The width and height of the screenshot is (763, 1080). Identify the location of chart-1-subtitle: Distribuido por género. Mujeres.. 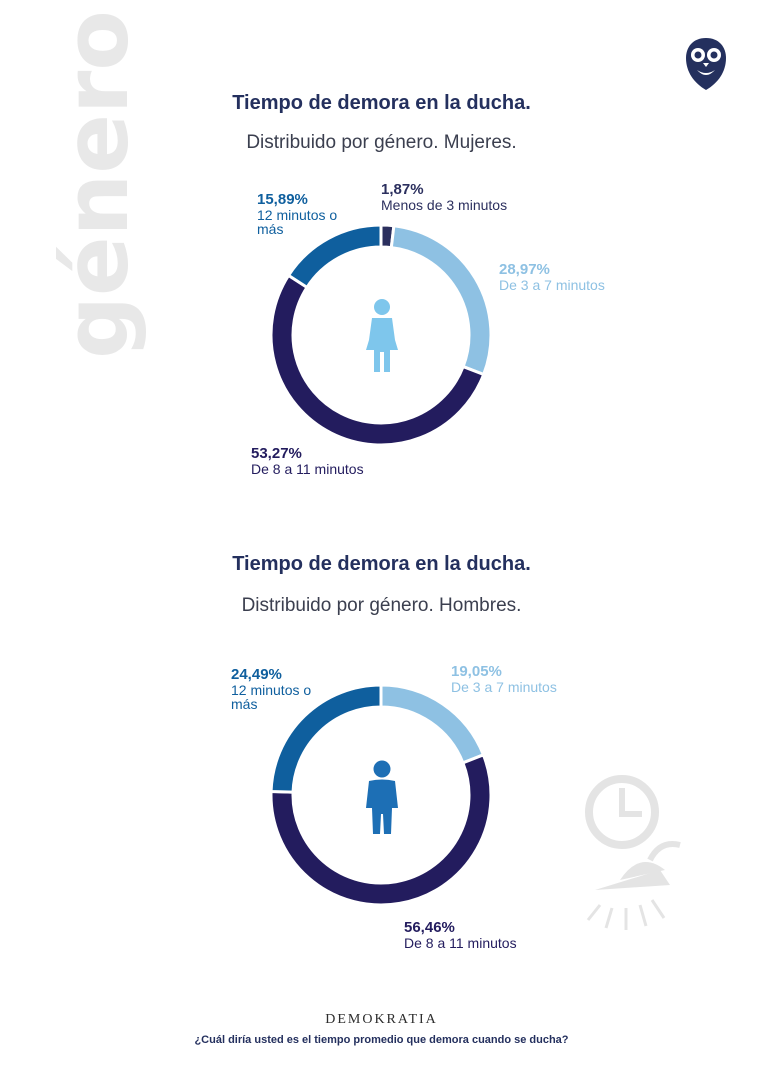
(381, 142).